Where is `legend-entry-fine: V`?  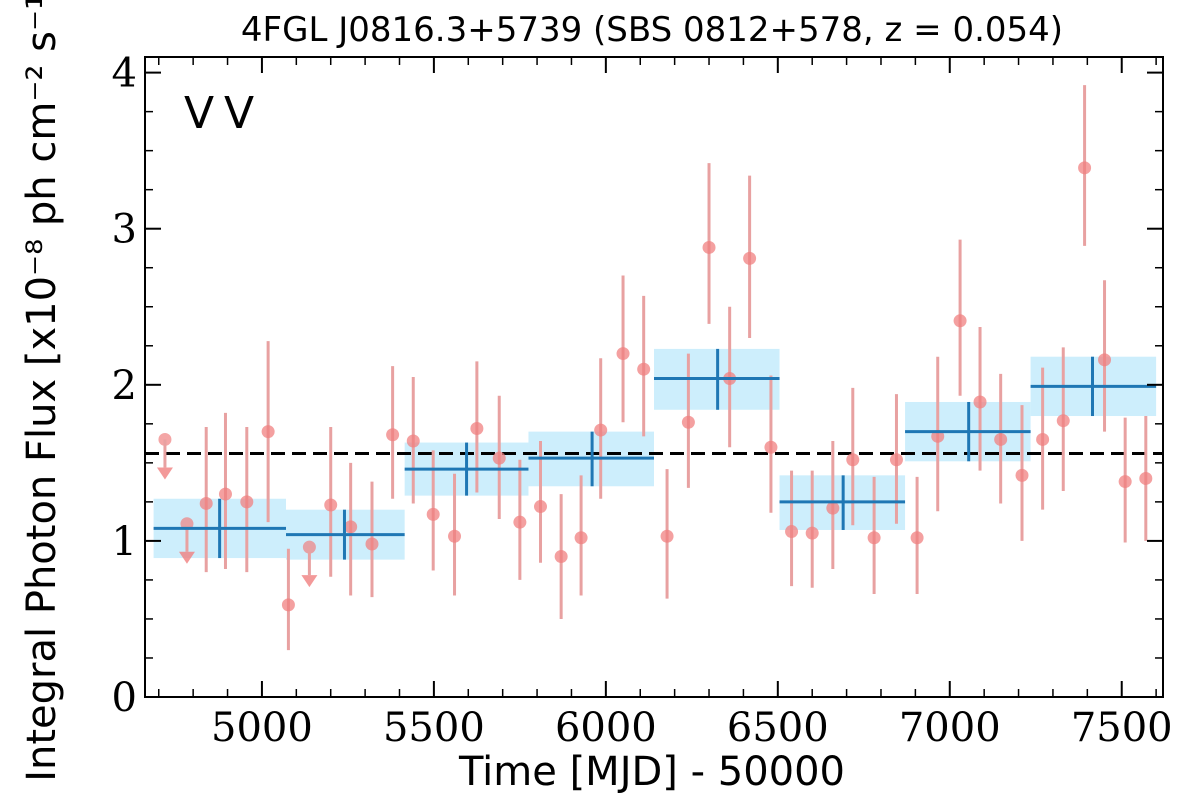
legend-entry-fine: V is located at coordinates (239, 113).